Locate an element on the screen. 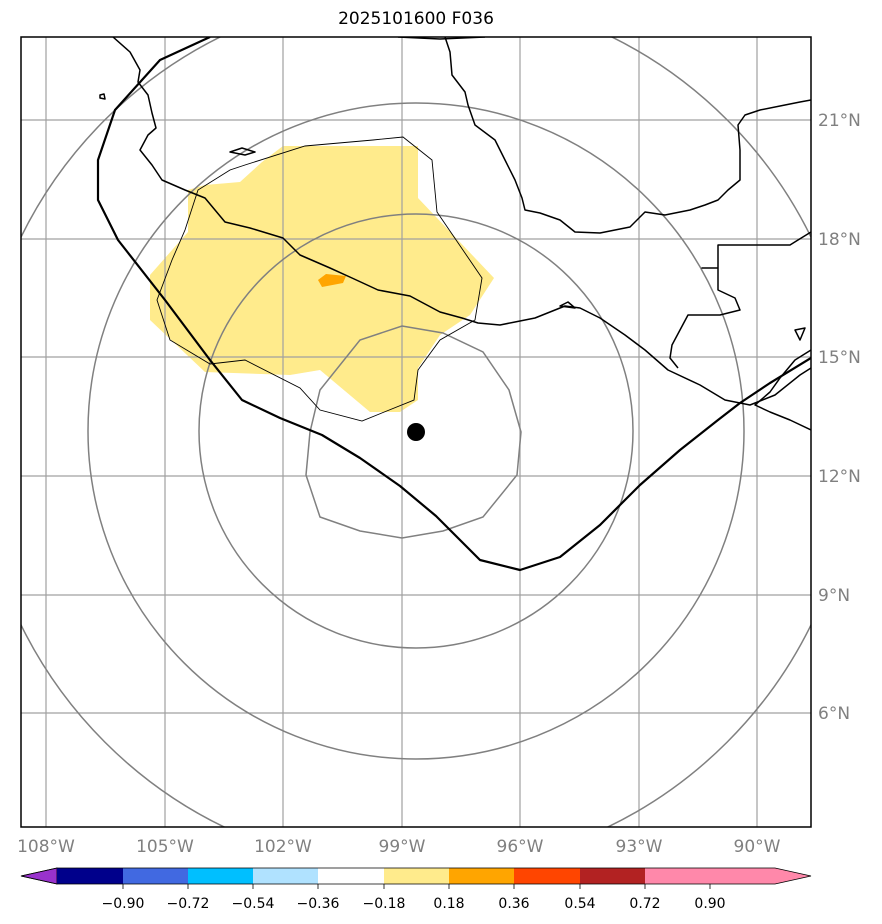  colorbar-outline is located at coordinates (416, 876).